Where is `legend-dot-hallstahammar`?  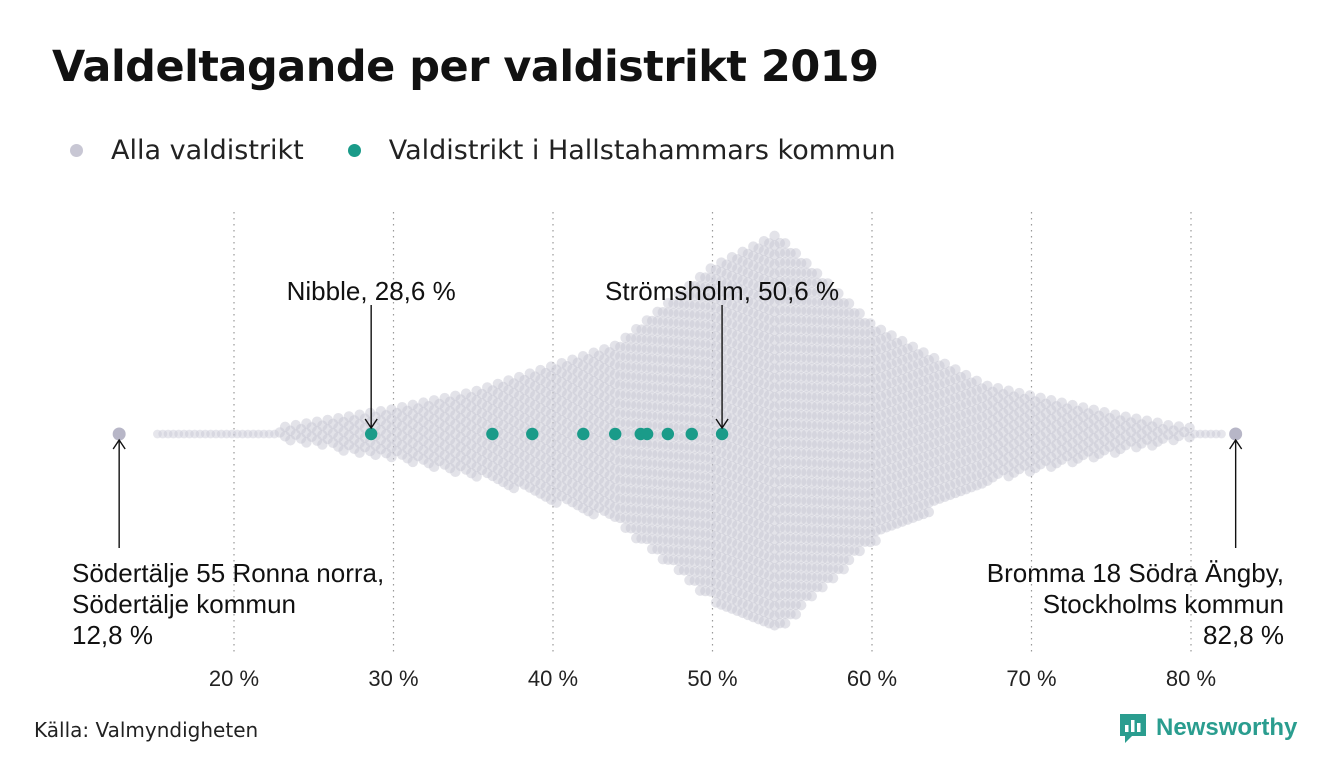
legend-dot-hallstahammar is located at coordinates (354, 150).